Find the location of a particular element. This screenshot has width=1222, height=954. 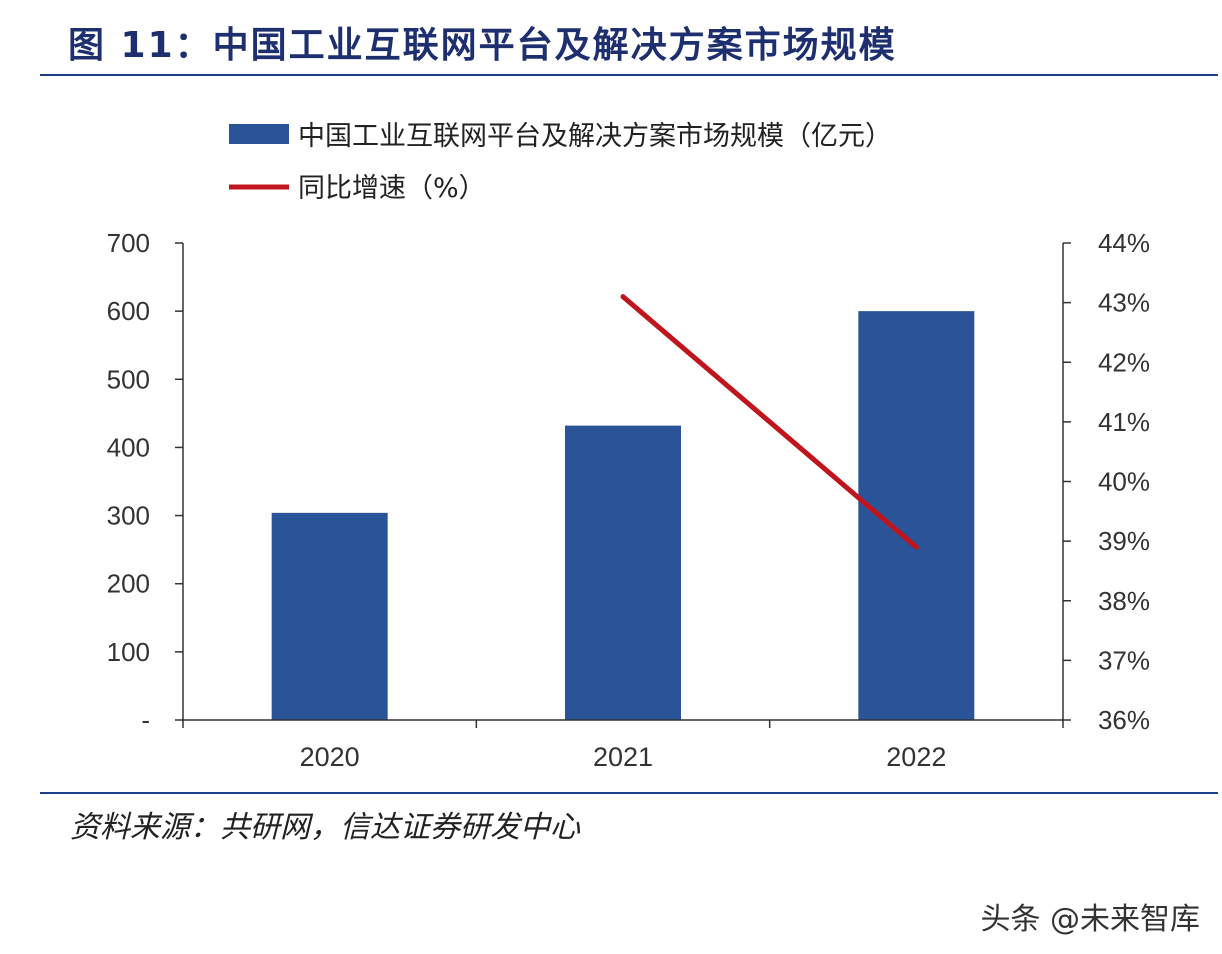

legend-bar-swatch is located at coordinates (259, 134).